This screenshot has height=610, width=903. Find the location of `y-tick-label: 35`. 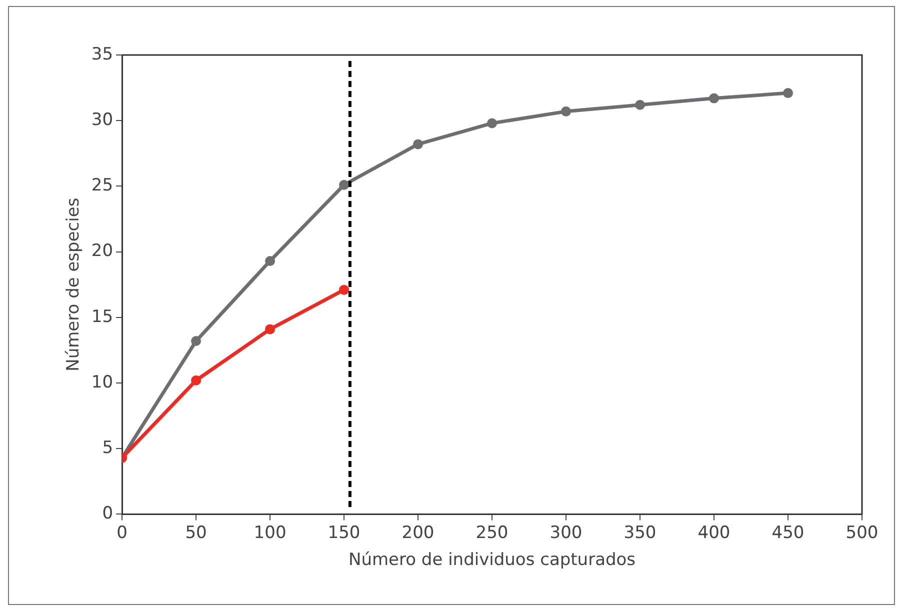

y-tick-label: 35 is located at coordinates (102, 54).